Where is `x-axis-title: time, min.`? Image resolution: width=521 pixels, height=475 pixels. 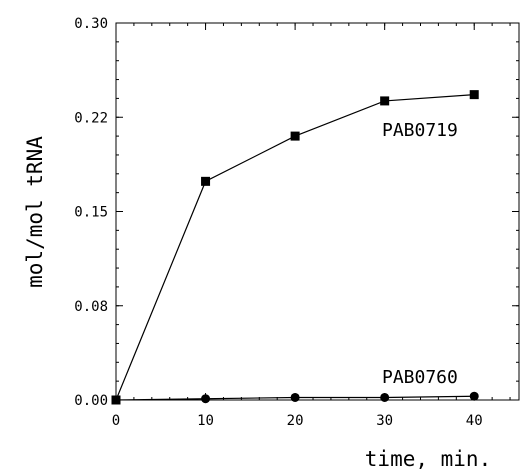 x-axis-title: time, min. is located at coordinates (428, 459).